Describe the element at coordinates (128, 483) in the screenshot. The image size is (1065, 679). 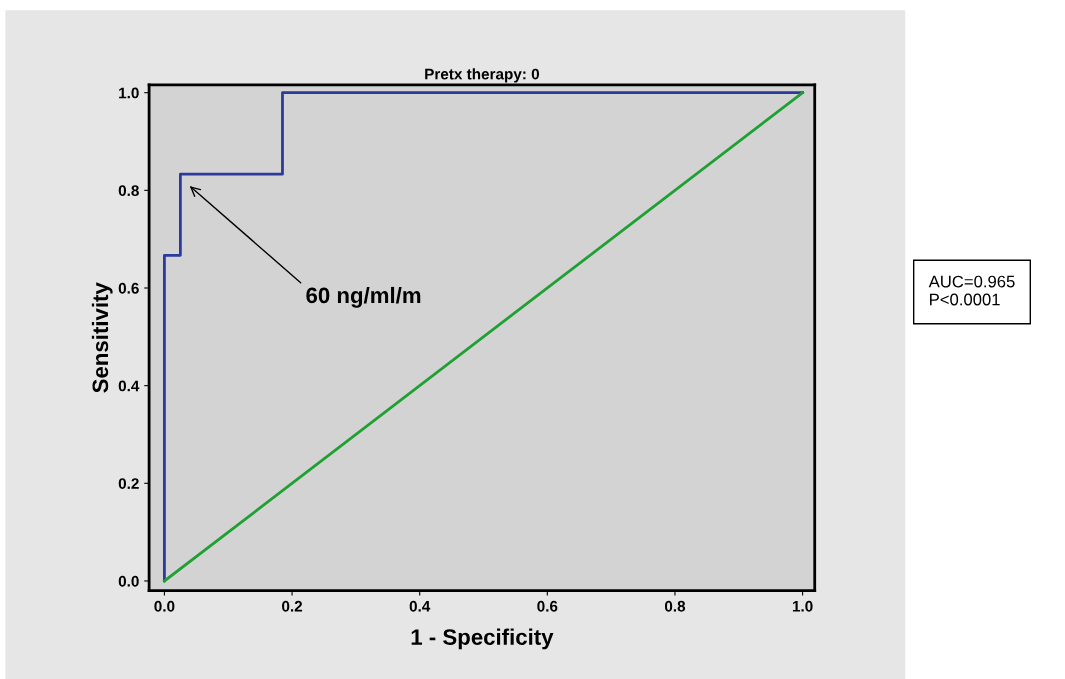
I see `y-tick-label: 0.2` at that location.